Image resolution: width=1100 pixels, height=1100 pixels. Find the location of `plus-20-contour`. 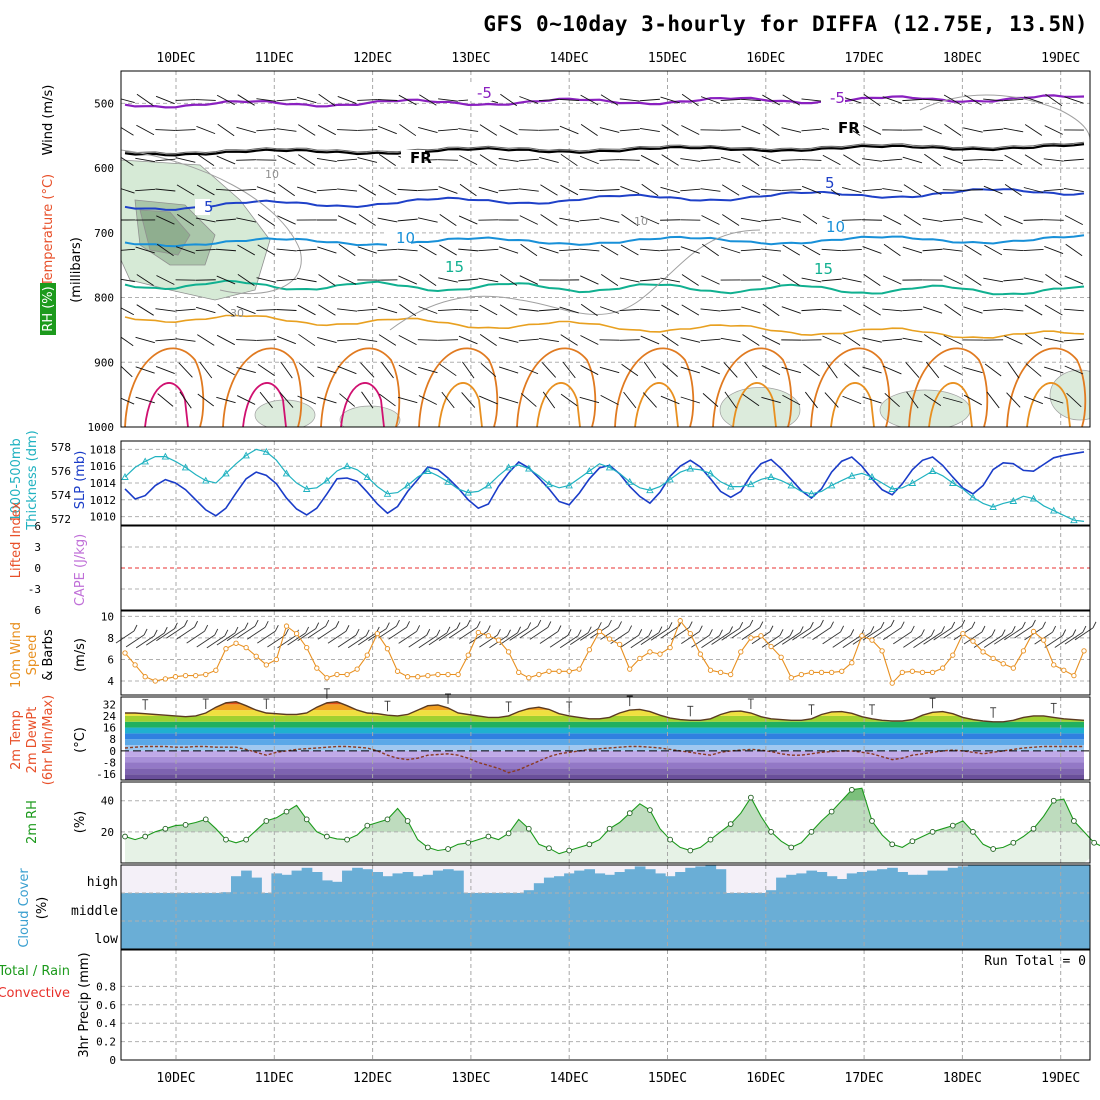

plus-20-contour is located at coordinates (604, 326).